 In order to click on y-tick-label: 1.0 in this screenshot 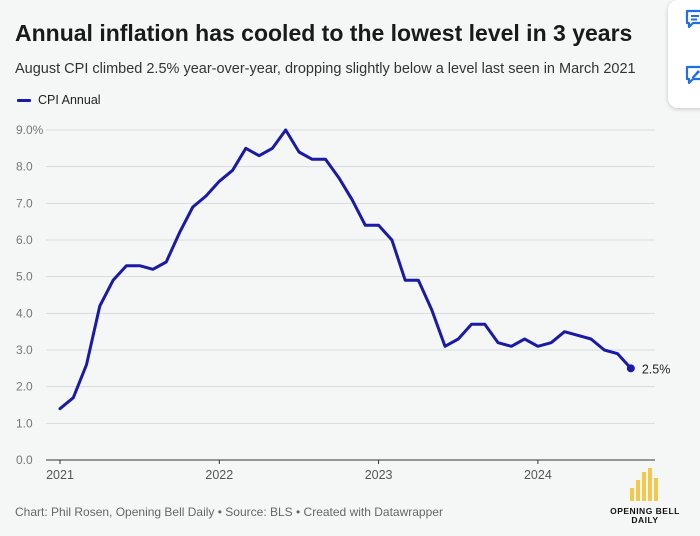, I will do `click(24, 423)`.